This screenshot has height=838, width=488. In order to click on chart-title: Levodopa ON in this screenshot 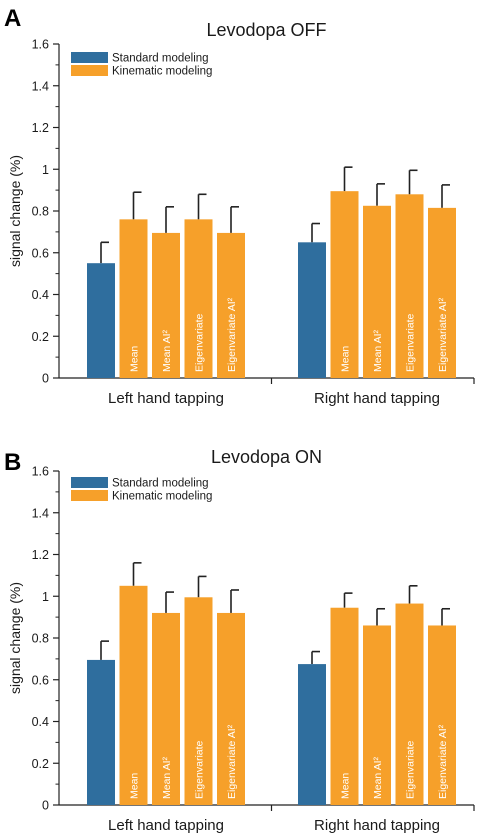, I will do `click(266, 457)`.